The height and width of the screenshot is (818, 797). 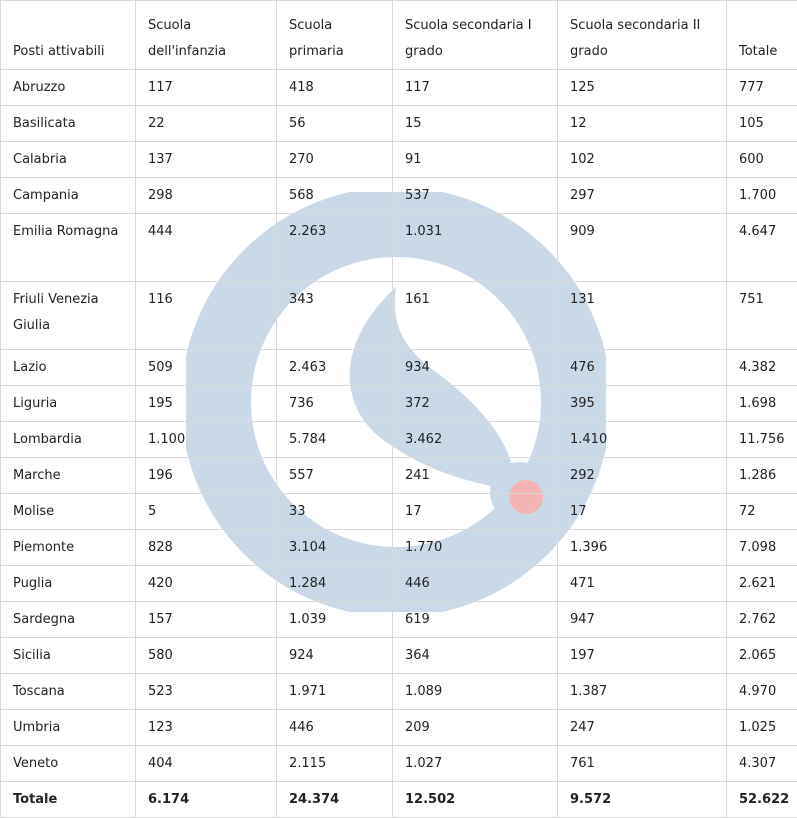 I want to click on value-cell: 1.025, so click(x=762, y=728).